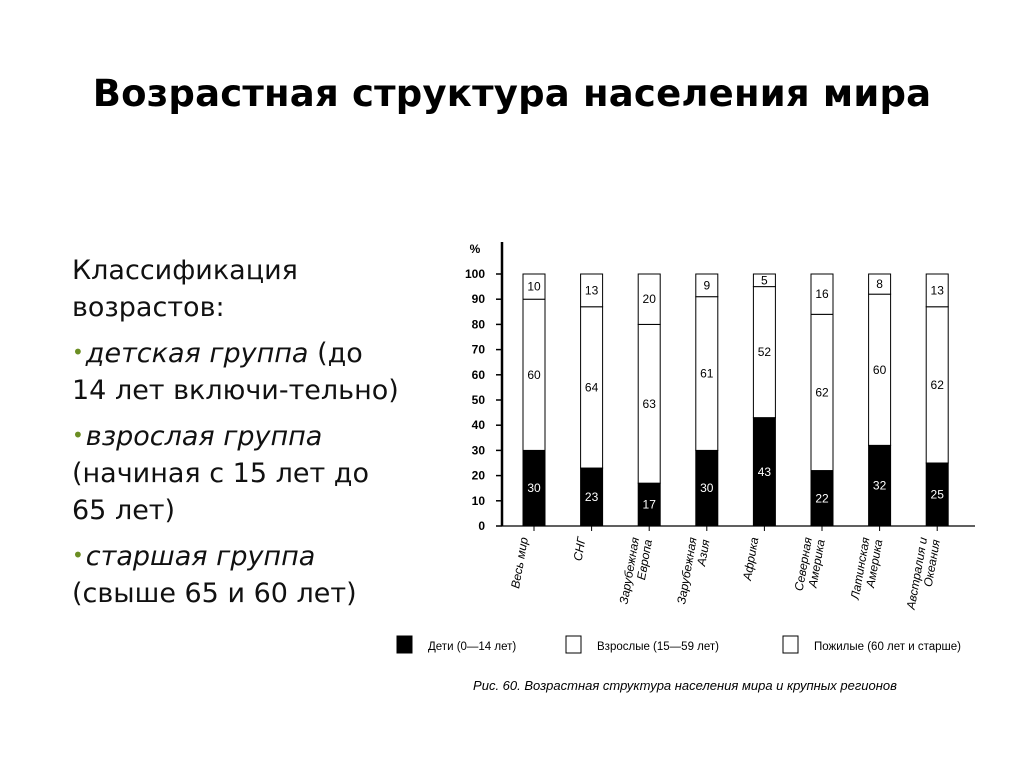  What do you see at coordinates (880, 486) in the screenshot?
I see `data-label-children: 32` at bounding box center [880, 486].